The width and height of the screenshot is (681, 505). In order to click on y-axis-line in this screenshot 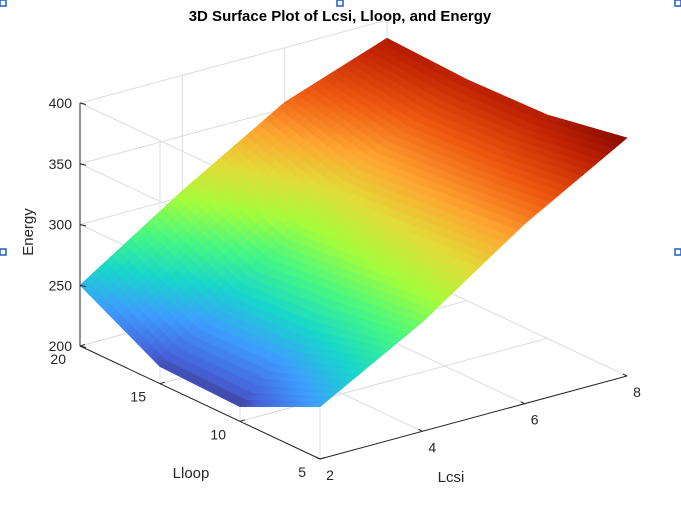, I will do `click(200, 402)`.